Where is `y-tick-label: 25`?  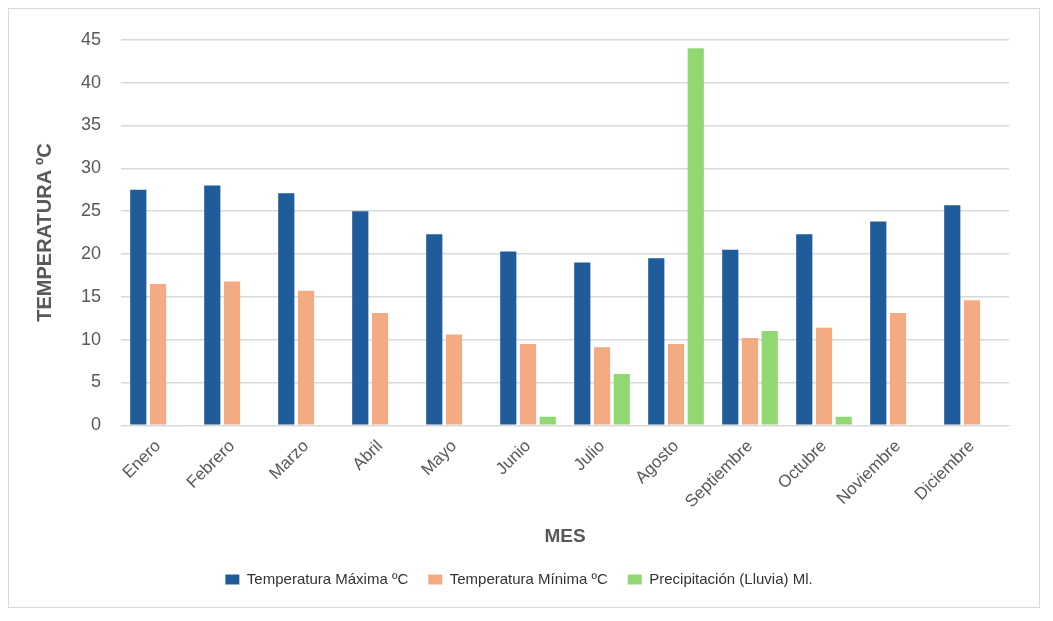 y-tick-label: 25 is located at coordinates (91, 210).